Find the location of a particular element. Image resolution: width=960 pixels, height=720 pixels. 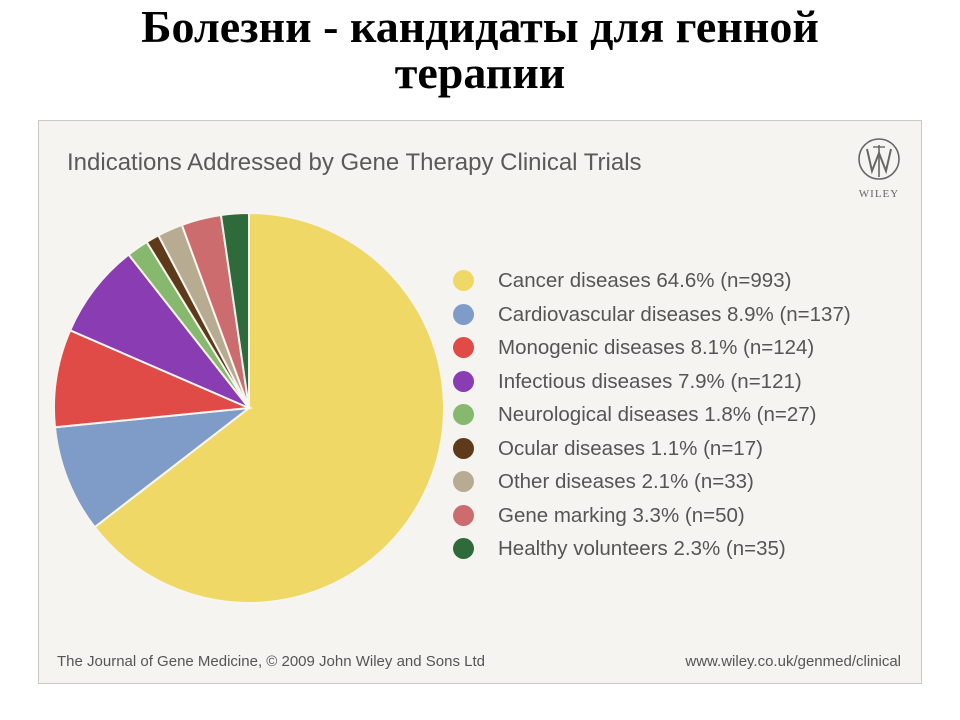

legend-label-7: Gene marking 3.3% (n=50) is located at coordinates (621, 515).